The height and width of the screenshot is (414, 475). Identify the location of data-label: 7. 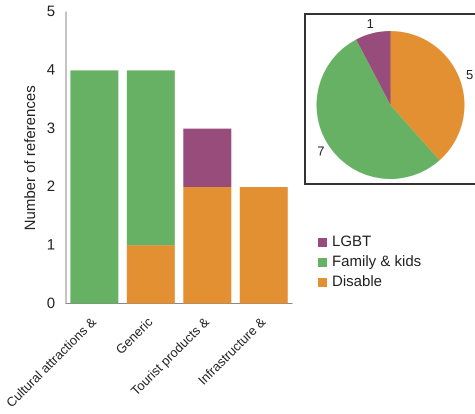
(320, 151).